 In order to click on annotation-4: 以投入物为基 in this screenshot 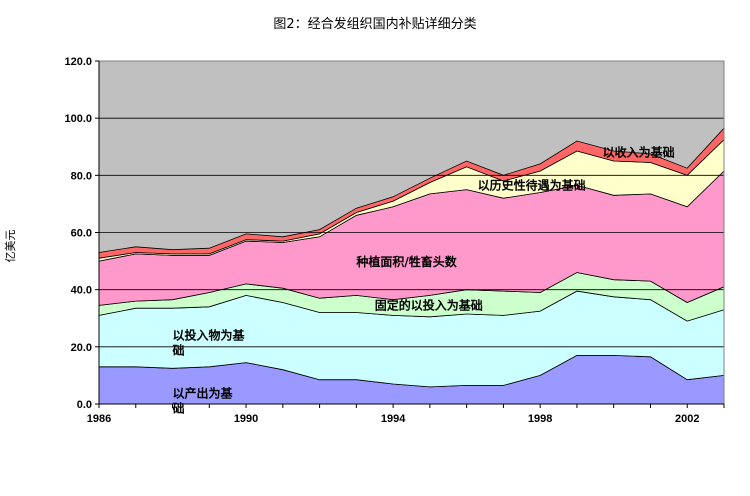, I will do `click(209, 334)`.